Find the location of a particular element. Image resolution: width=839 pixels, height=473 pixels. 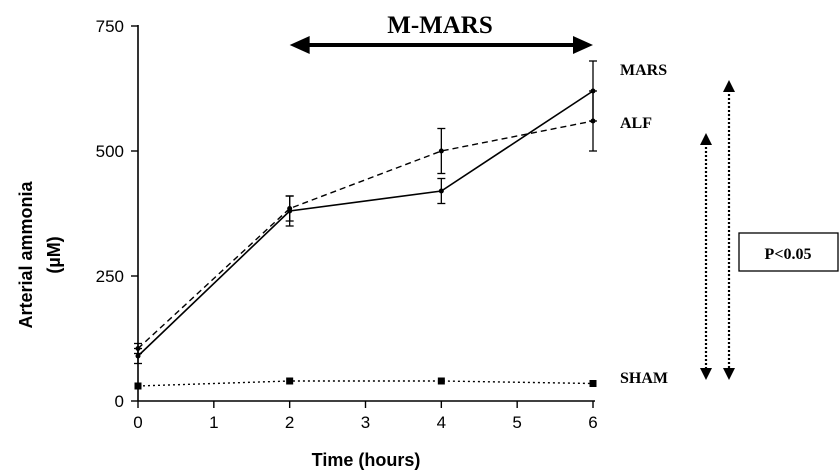

series-label-mars: MARS is located at coordinates (643, 70).